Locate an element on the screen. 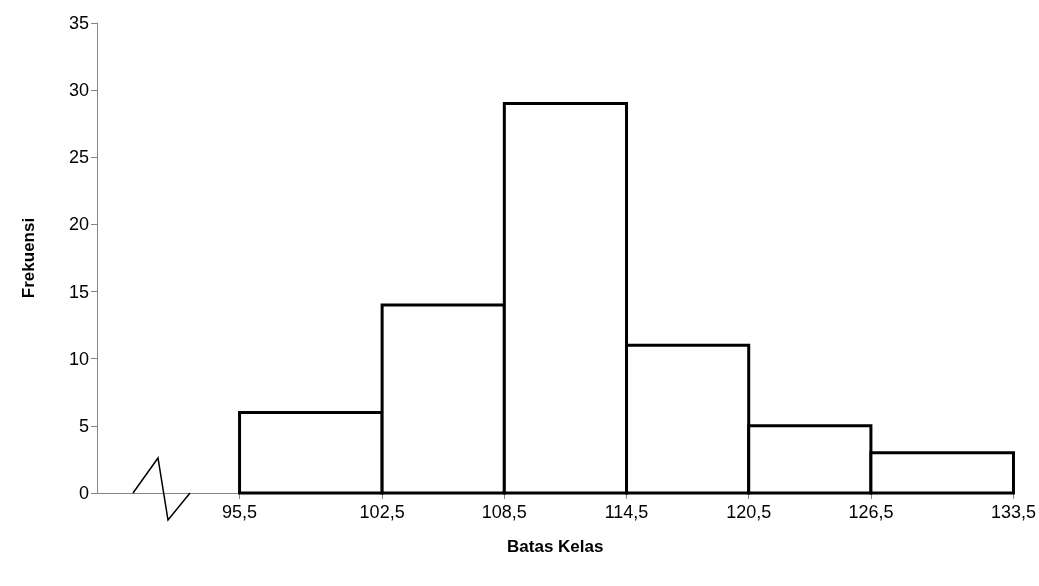 This screenshot has width=1039, height=586. x-tick-label: 95,5 is located at coordinates (240, 512).